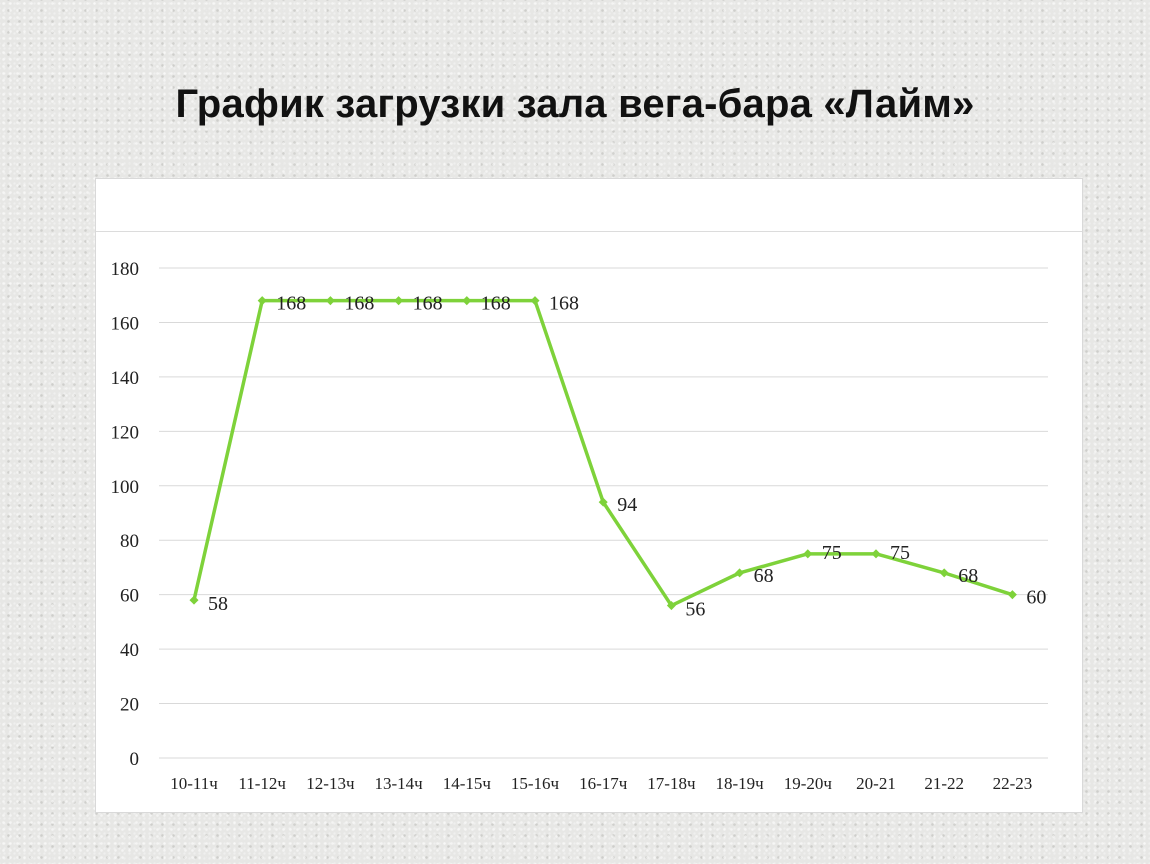 The image size is (1150, 864). What do you see at coordinates (467, 783) in the screenshot?
I see `x-tick-label: 14-15ч` at bounding box center [467, 783].